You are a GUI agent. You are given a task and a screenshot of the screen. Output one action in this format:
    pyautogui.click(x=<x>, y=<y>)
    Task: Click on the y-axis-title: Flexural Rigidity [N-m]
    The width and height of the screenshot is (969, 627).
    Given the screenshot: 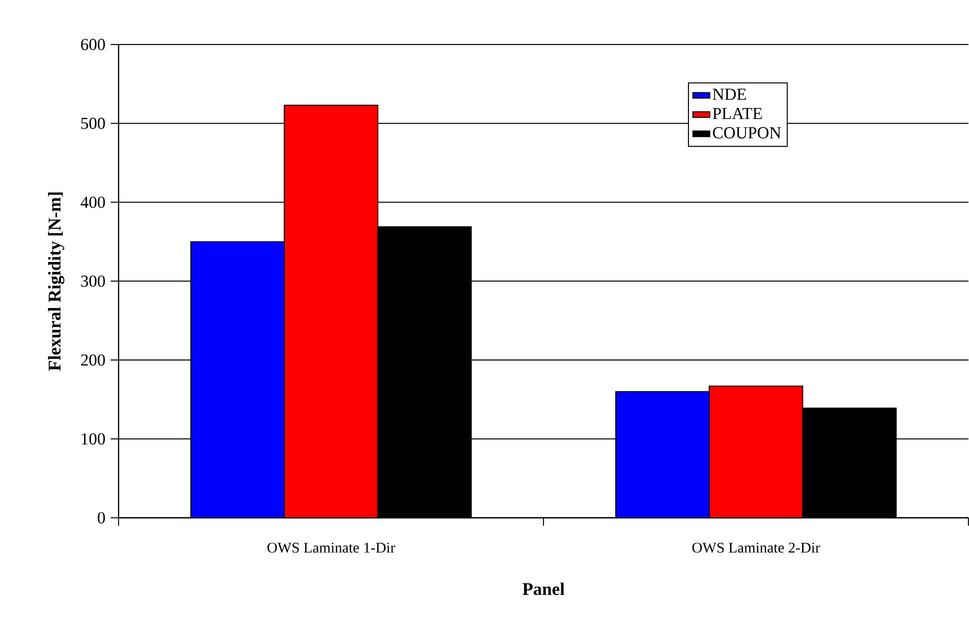 What is the action you would take?
    pyautogui.click(x=56, y=281)
    